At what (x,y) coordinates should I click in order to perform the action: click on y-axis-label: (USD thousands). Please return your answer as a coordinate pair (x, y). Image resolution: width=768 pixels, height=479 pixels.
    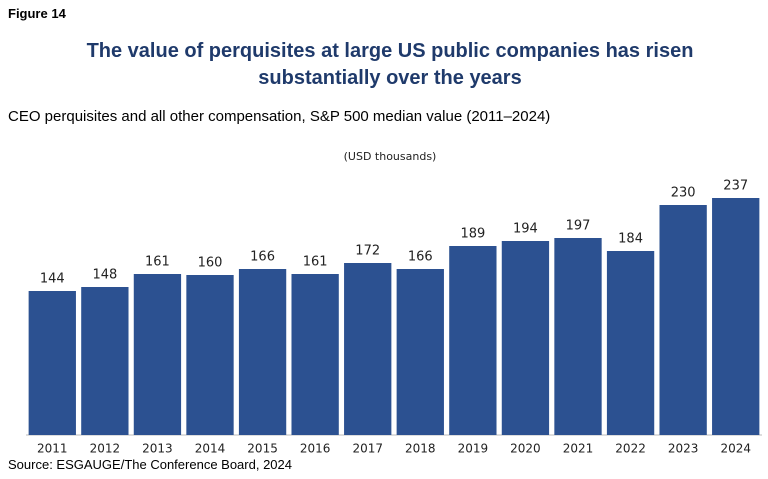
    Looking at the image, I should click on (390, 156).